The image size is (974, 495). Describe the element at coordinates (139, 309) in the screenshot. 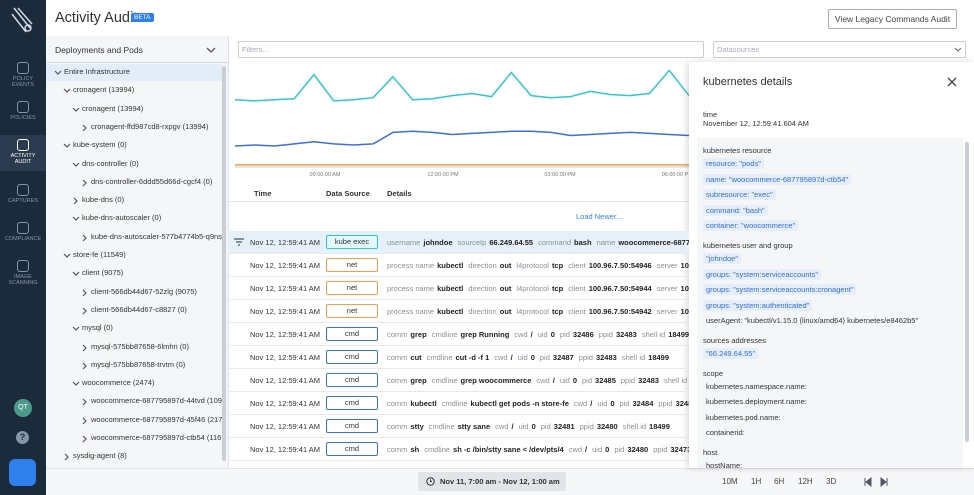

I see `tree-node: client-566db44d67-c8827 (0)` at that location.